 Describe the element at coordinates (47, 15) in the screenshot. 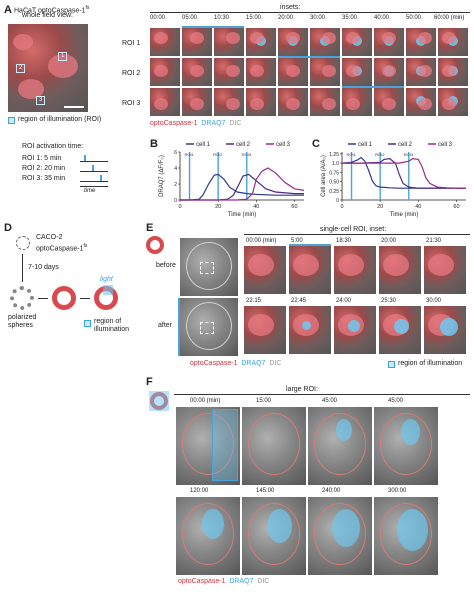

I see `panel-a-subtitle: whole field view:` at that location.